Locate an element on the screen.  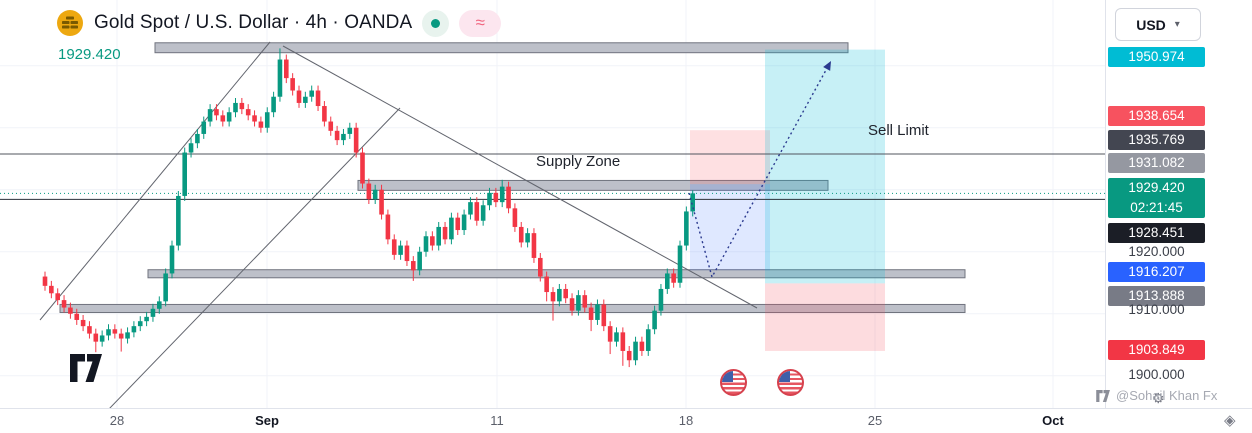
price-axis-label: 1950.974 is located at coordinates (1156, 57).